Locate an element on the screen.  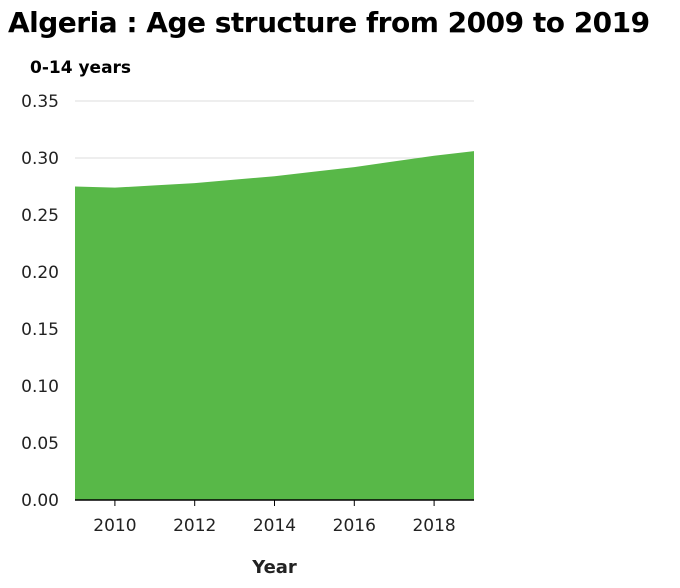
y-tick-label: 0.15 is located at coordinates (40, 330).